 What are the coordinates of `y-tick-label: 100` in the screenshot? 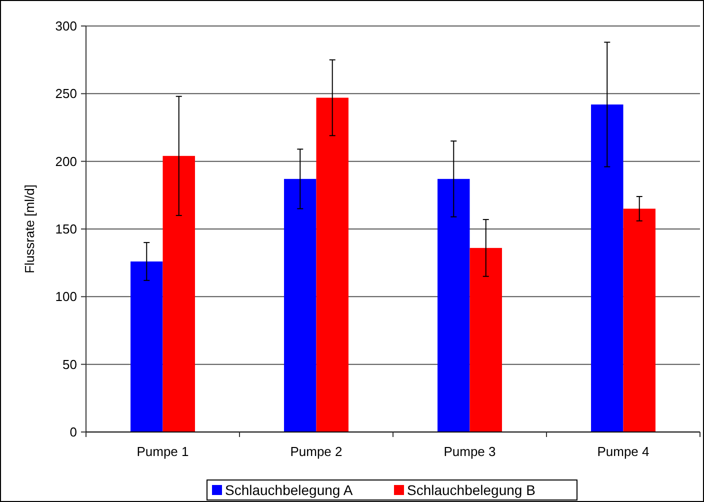 It's located at (66, 296).